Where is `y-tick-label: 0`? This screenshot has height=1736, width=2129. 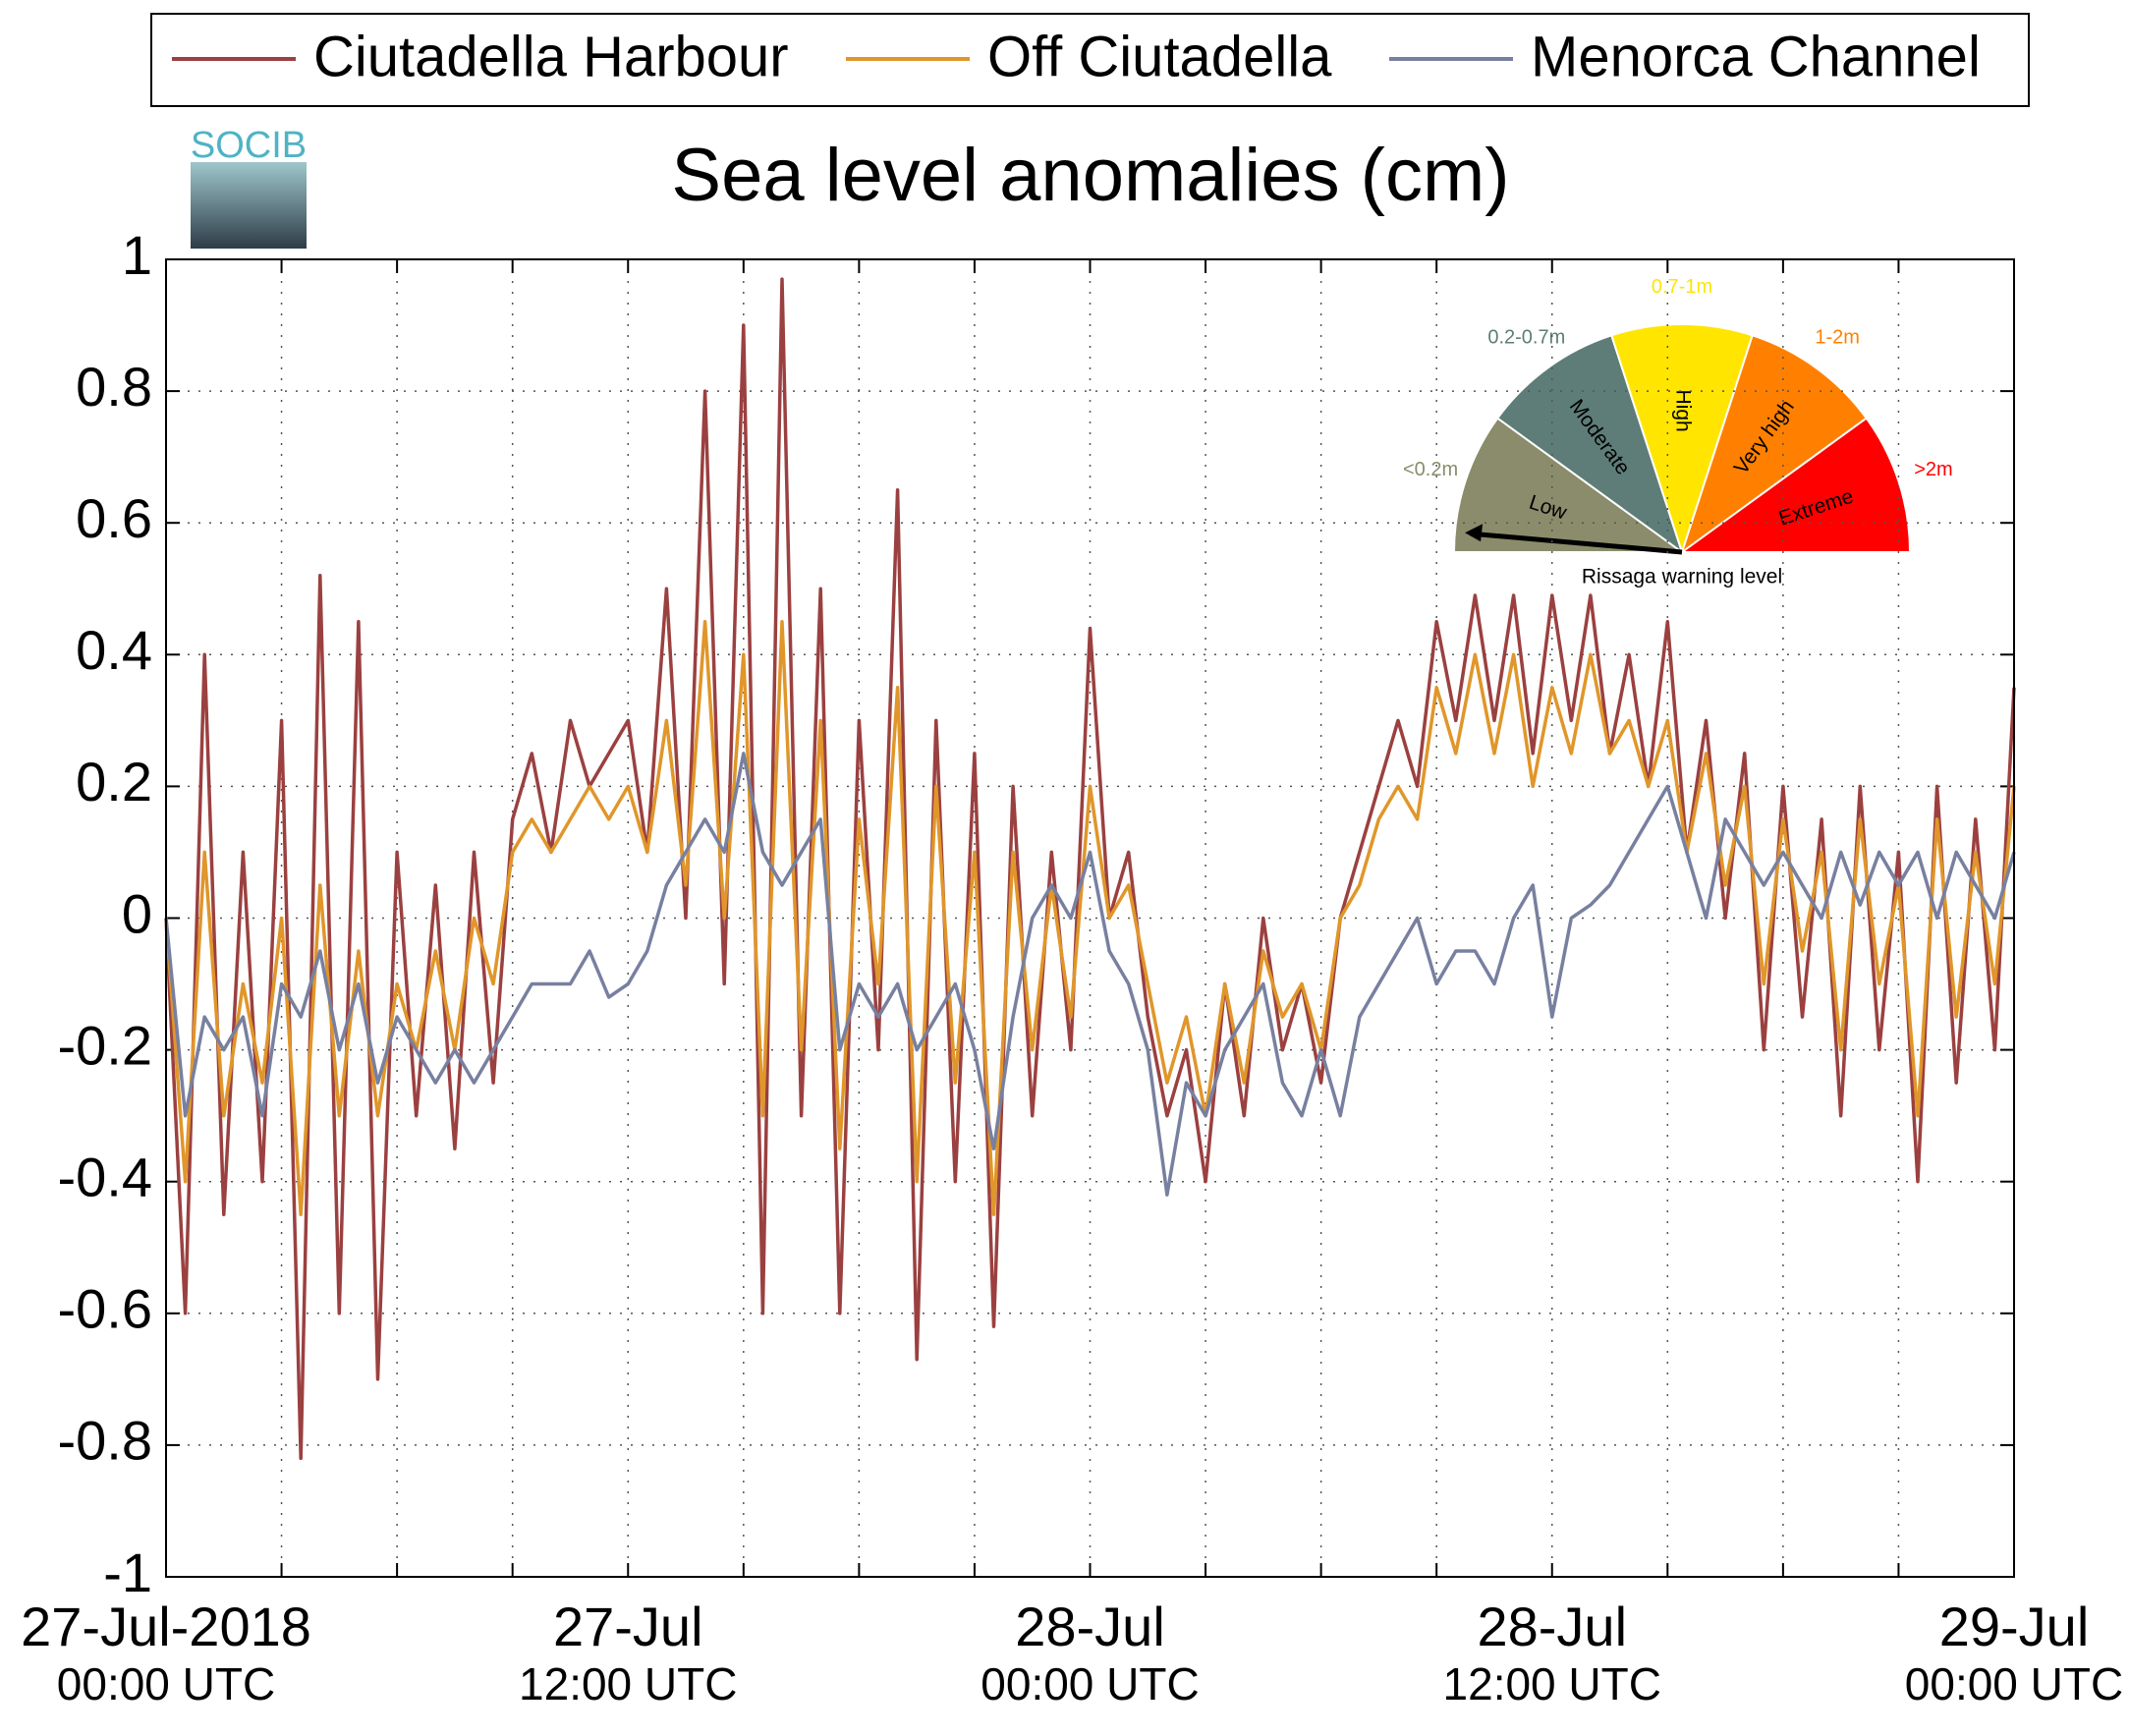
y-tick-label: 0 is located at coordinates (137, 913).